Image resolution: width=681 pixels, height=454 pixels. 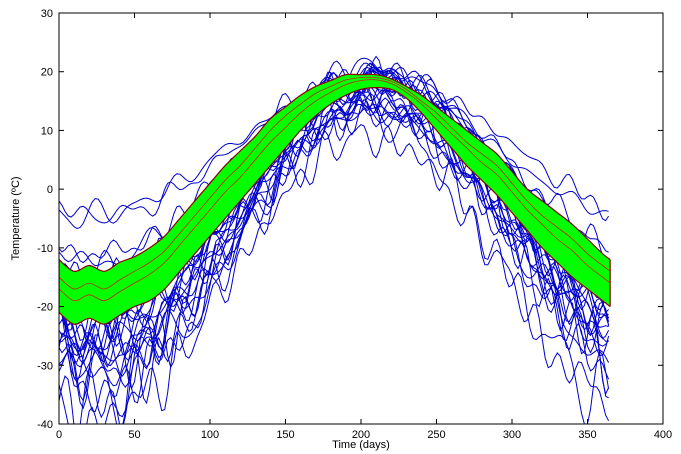 What do you see at coordinates (50, 190) in the screenshot?
I see `y-tick-label: 0` at bounding box center [50, 190].